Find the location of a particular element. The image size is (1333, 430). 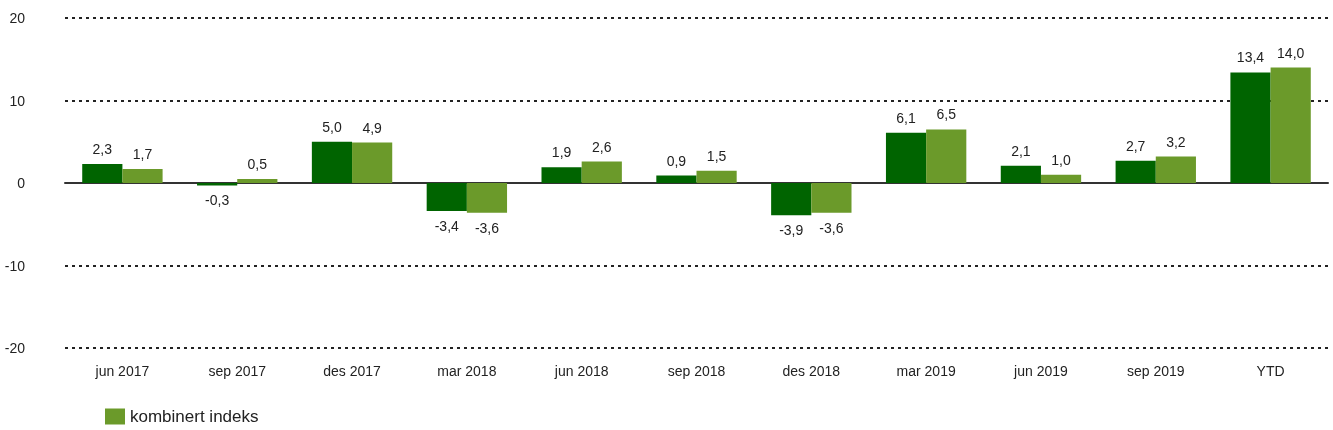

x-tick-label: jun 2019 is located at coordinates (1041, 371).